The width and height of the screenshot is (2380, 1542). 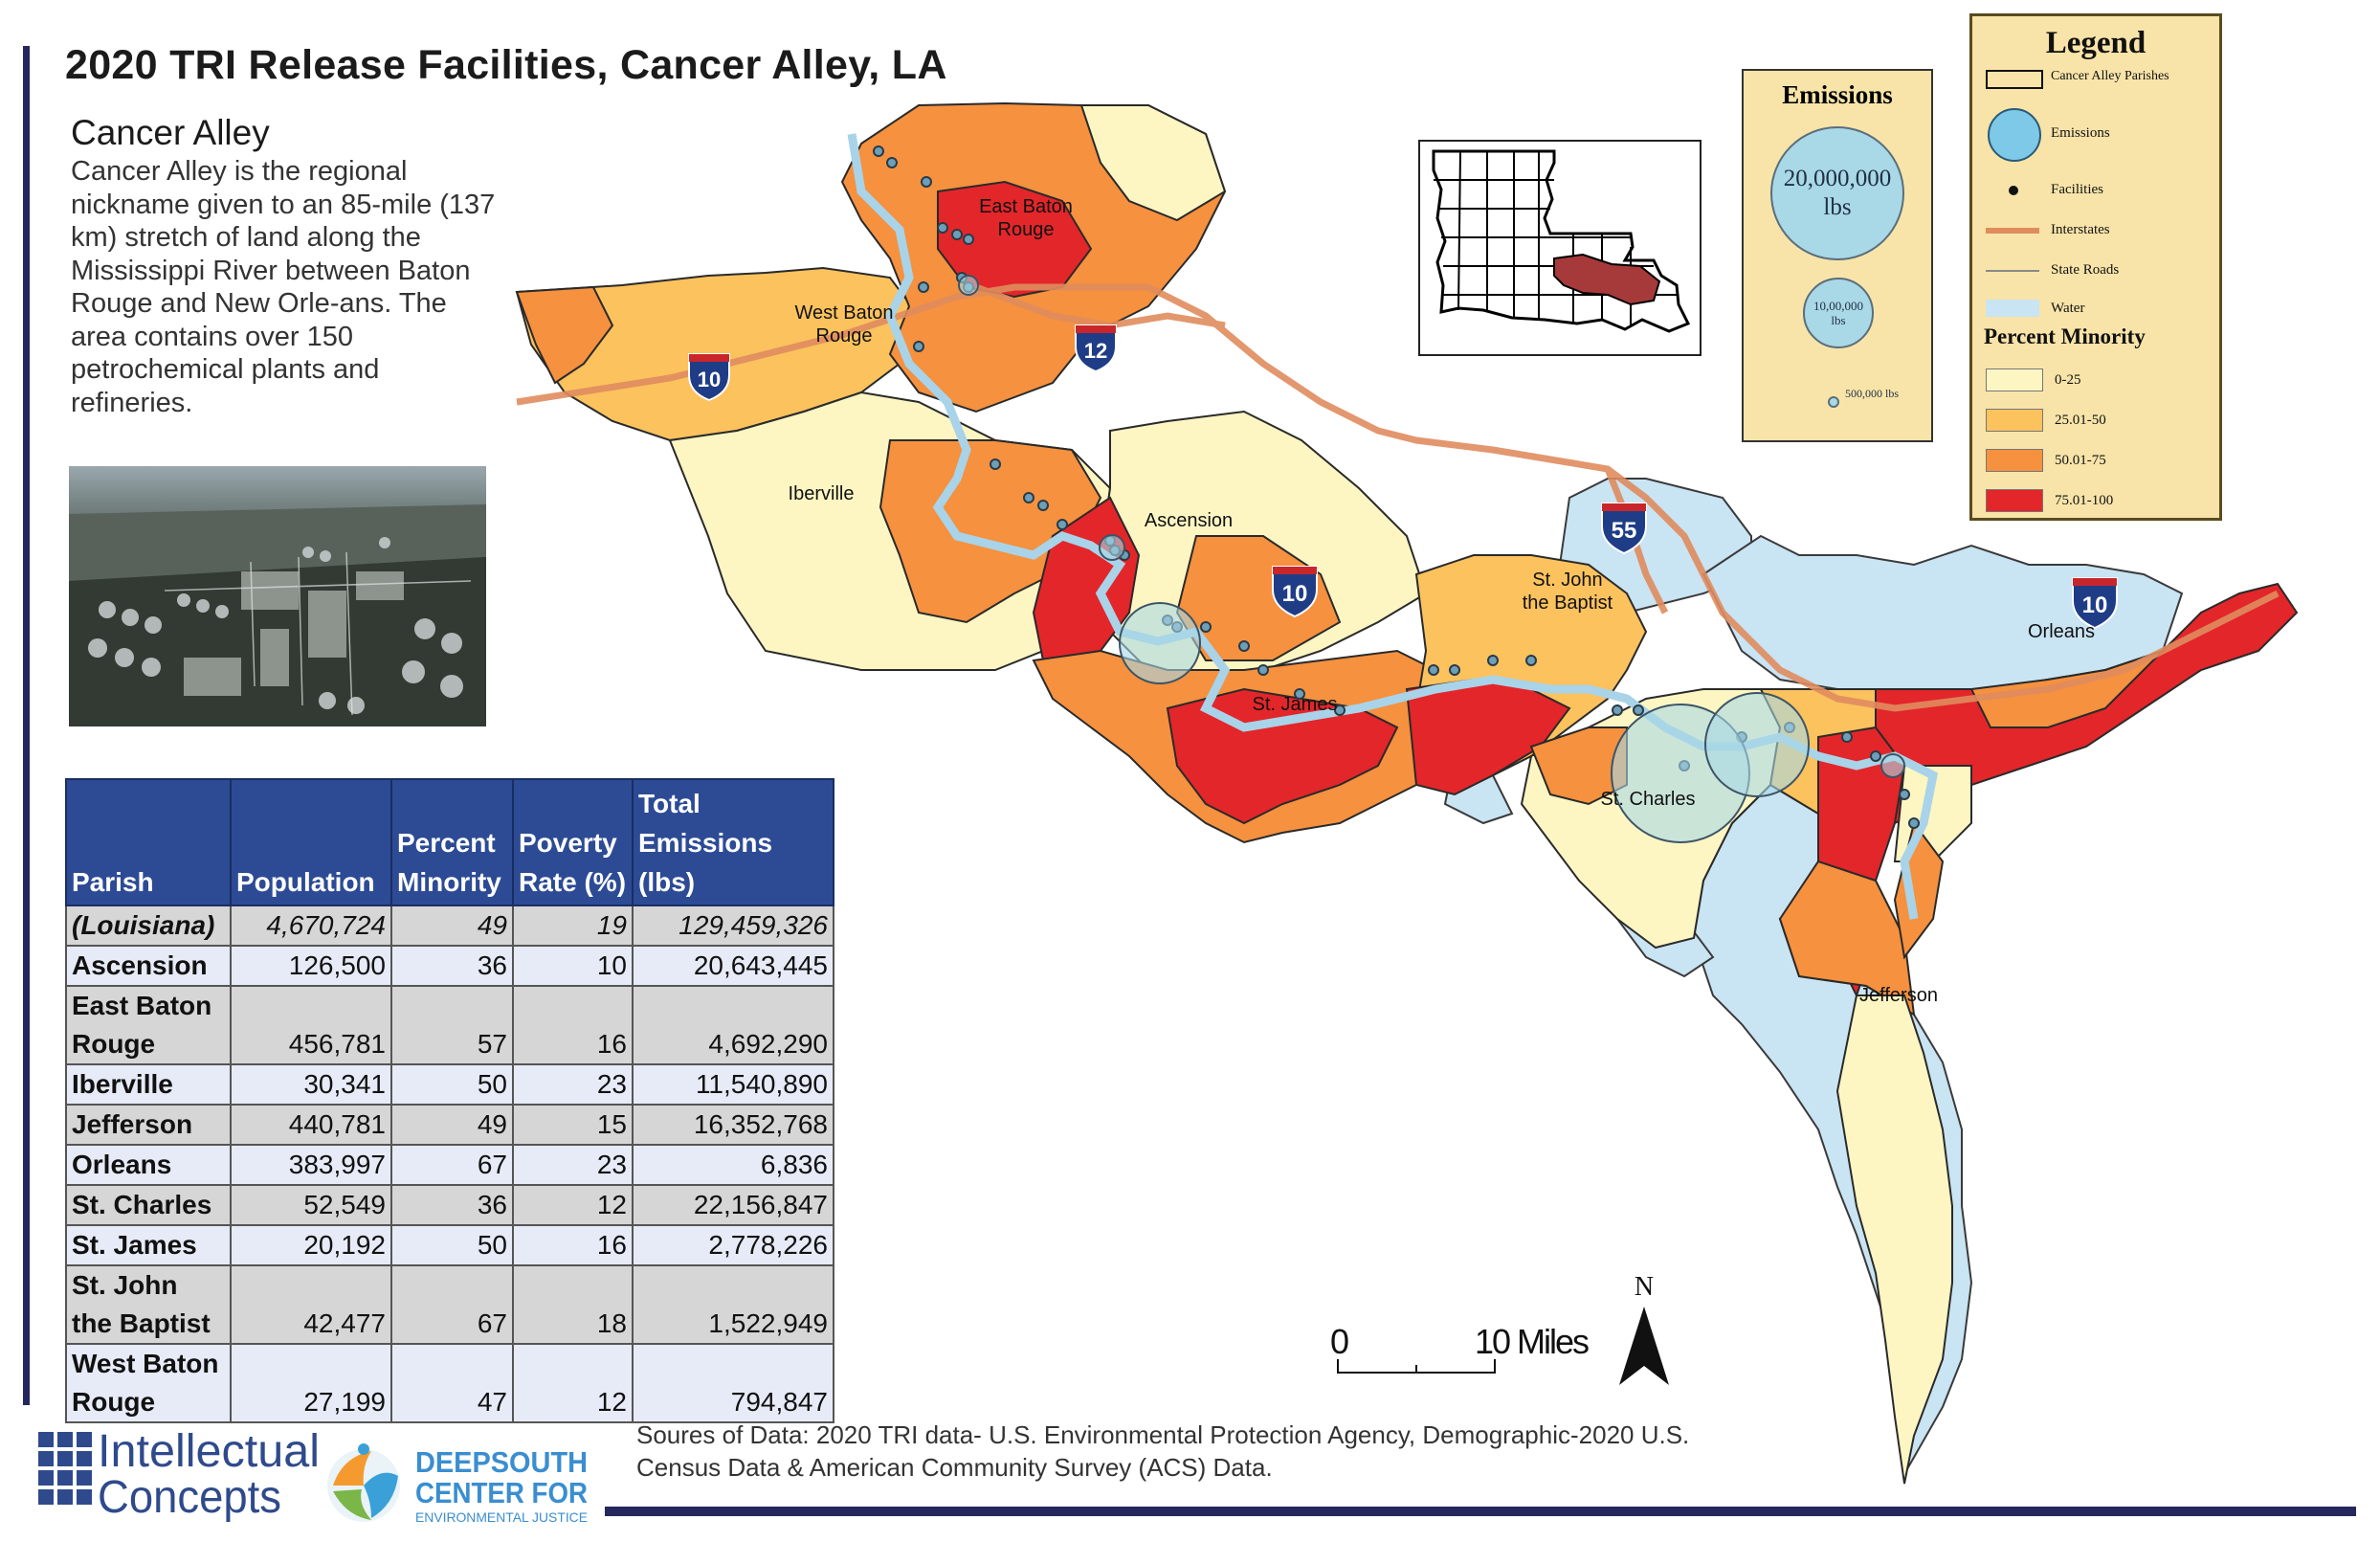 What do you see at coordinates (1833, 402) in the screenshot?
I see `emissions-legend-small-circle` at bounding box center [1833, 402].